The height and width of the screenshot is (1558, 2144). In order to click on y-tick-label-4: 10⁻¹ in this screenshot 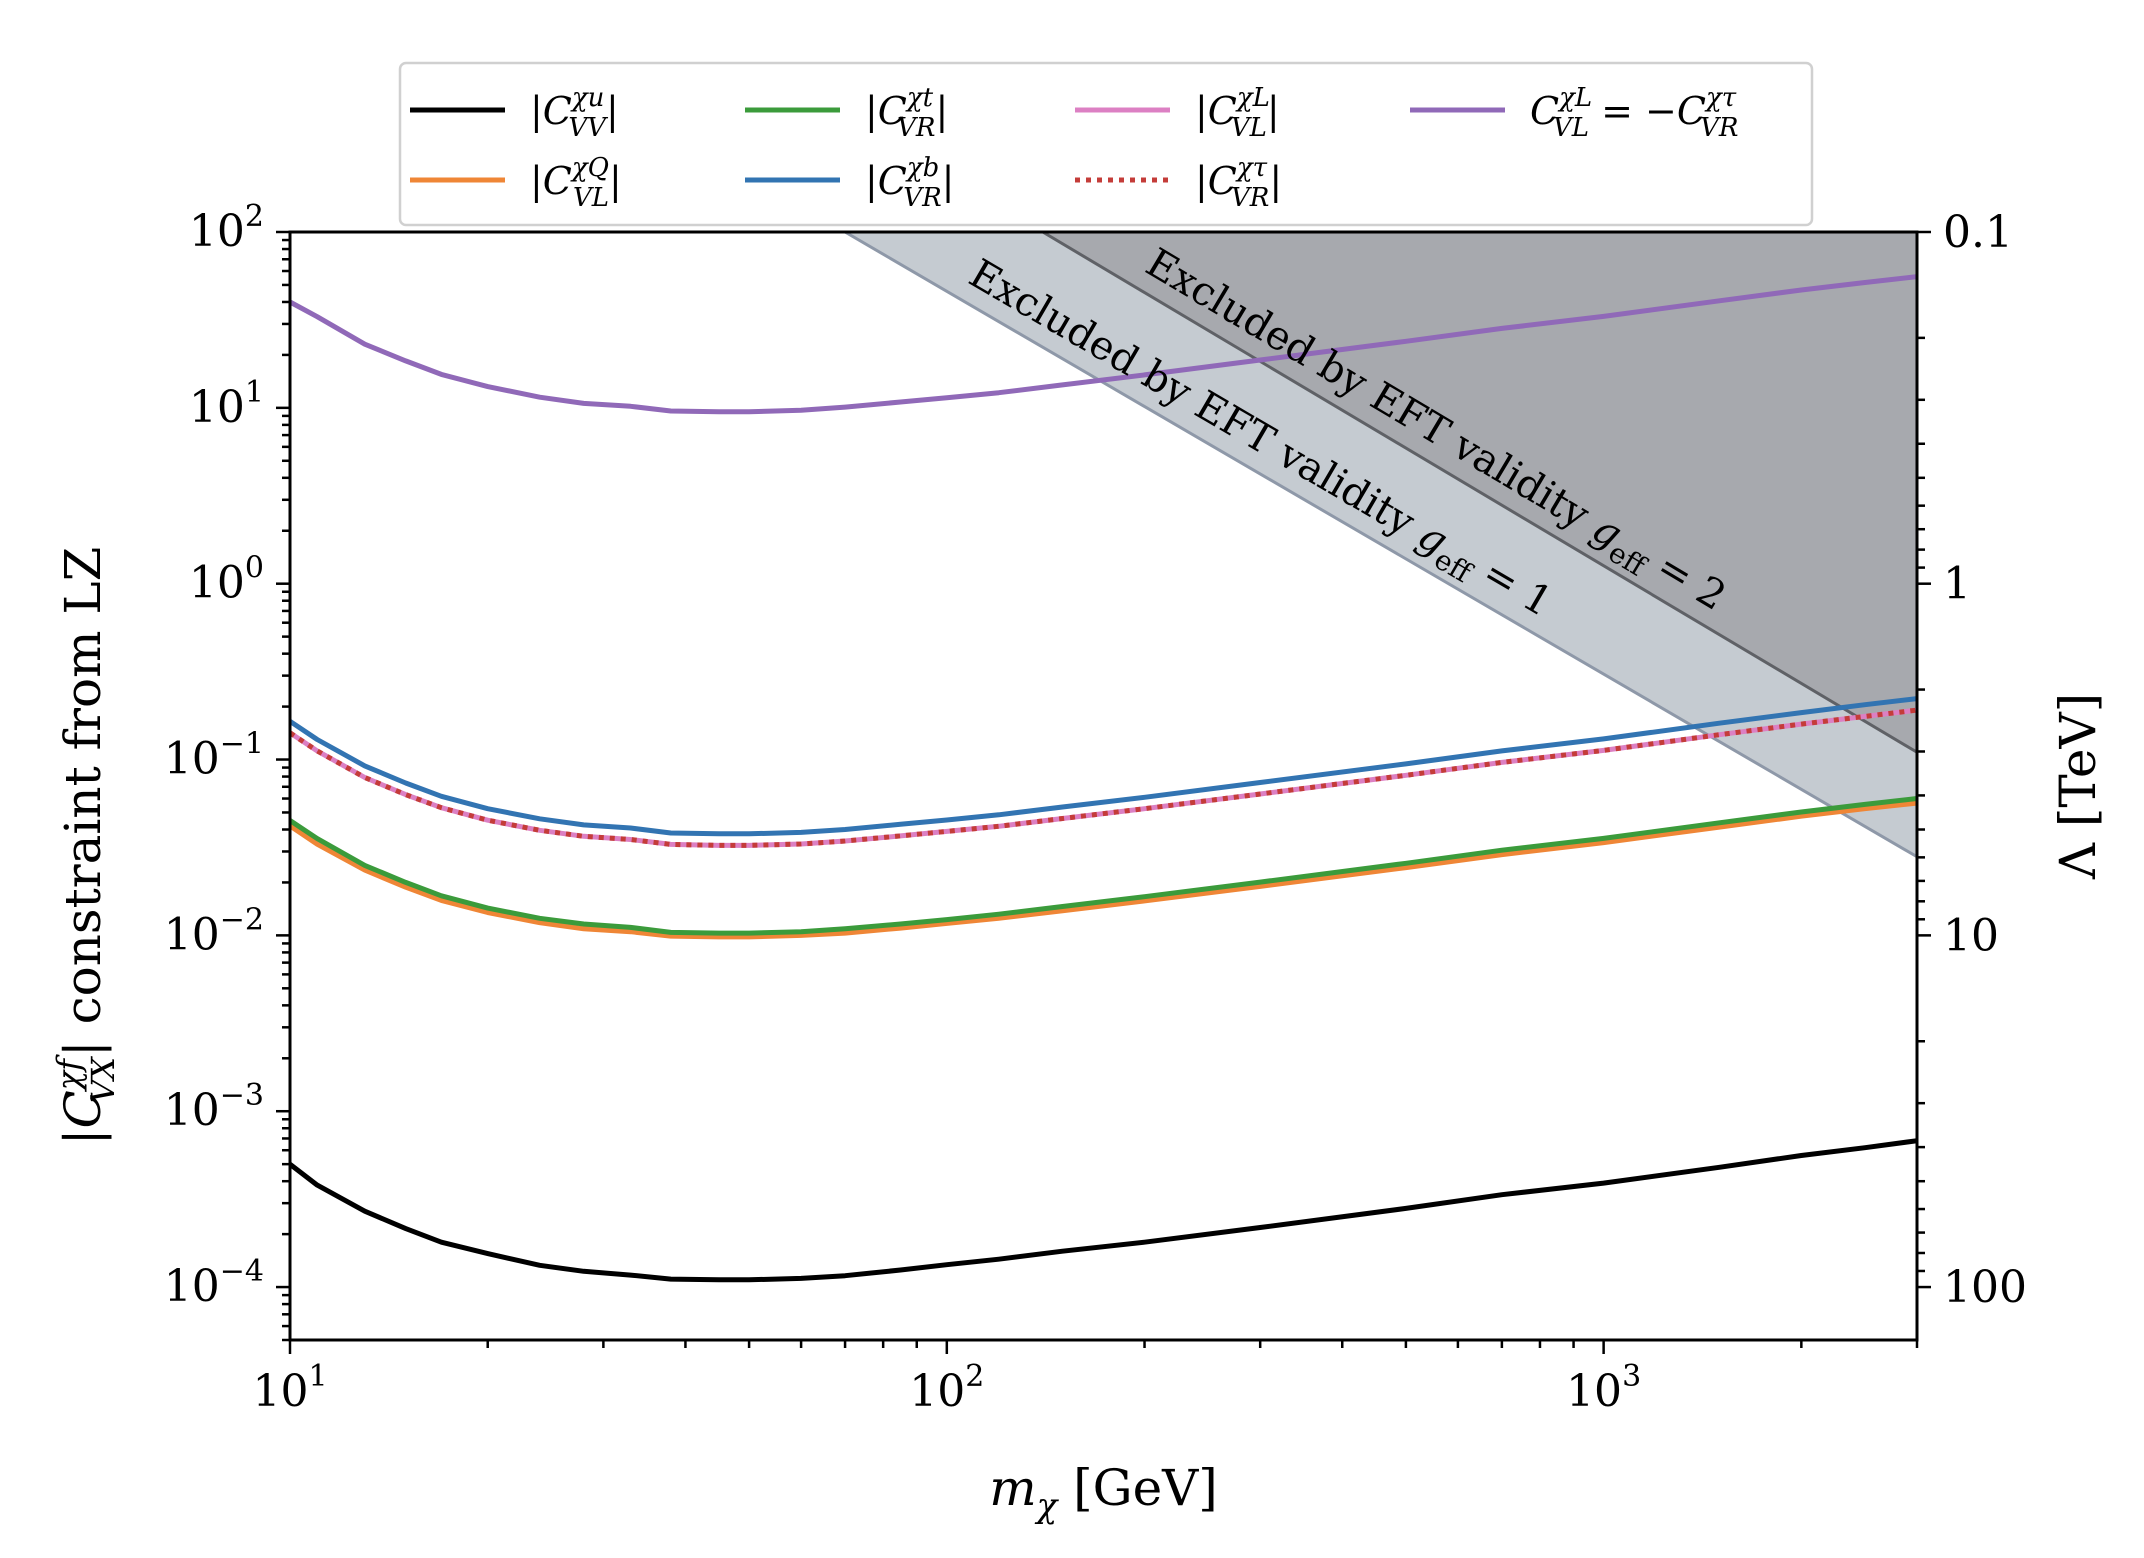, I will do `click(214, 756)`.